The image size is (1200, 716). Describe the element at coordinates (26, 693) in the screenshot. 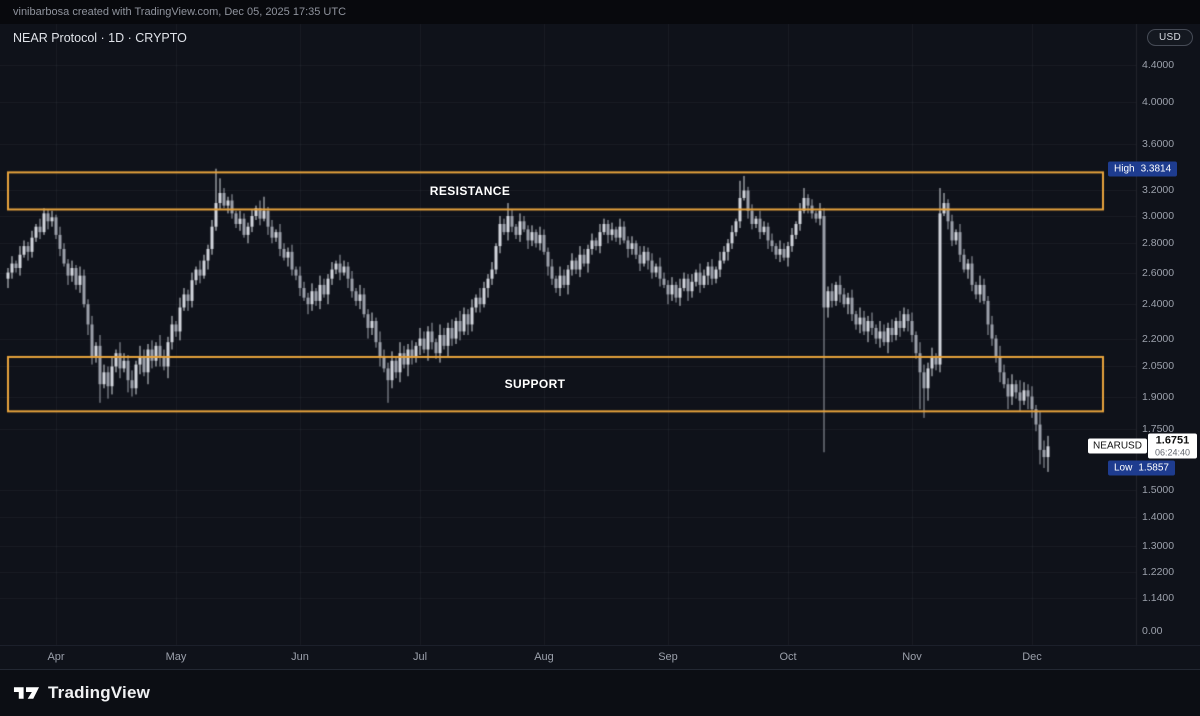

I see `tradingview-logo-icon` at that location.